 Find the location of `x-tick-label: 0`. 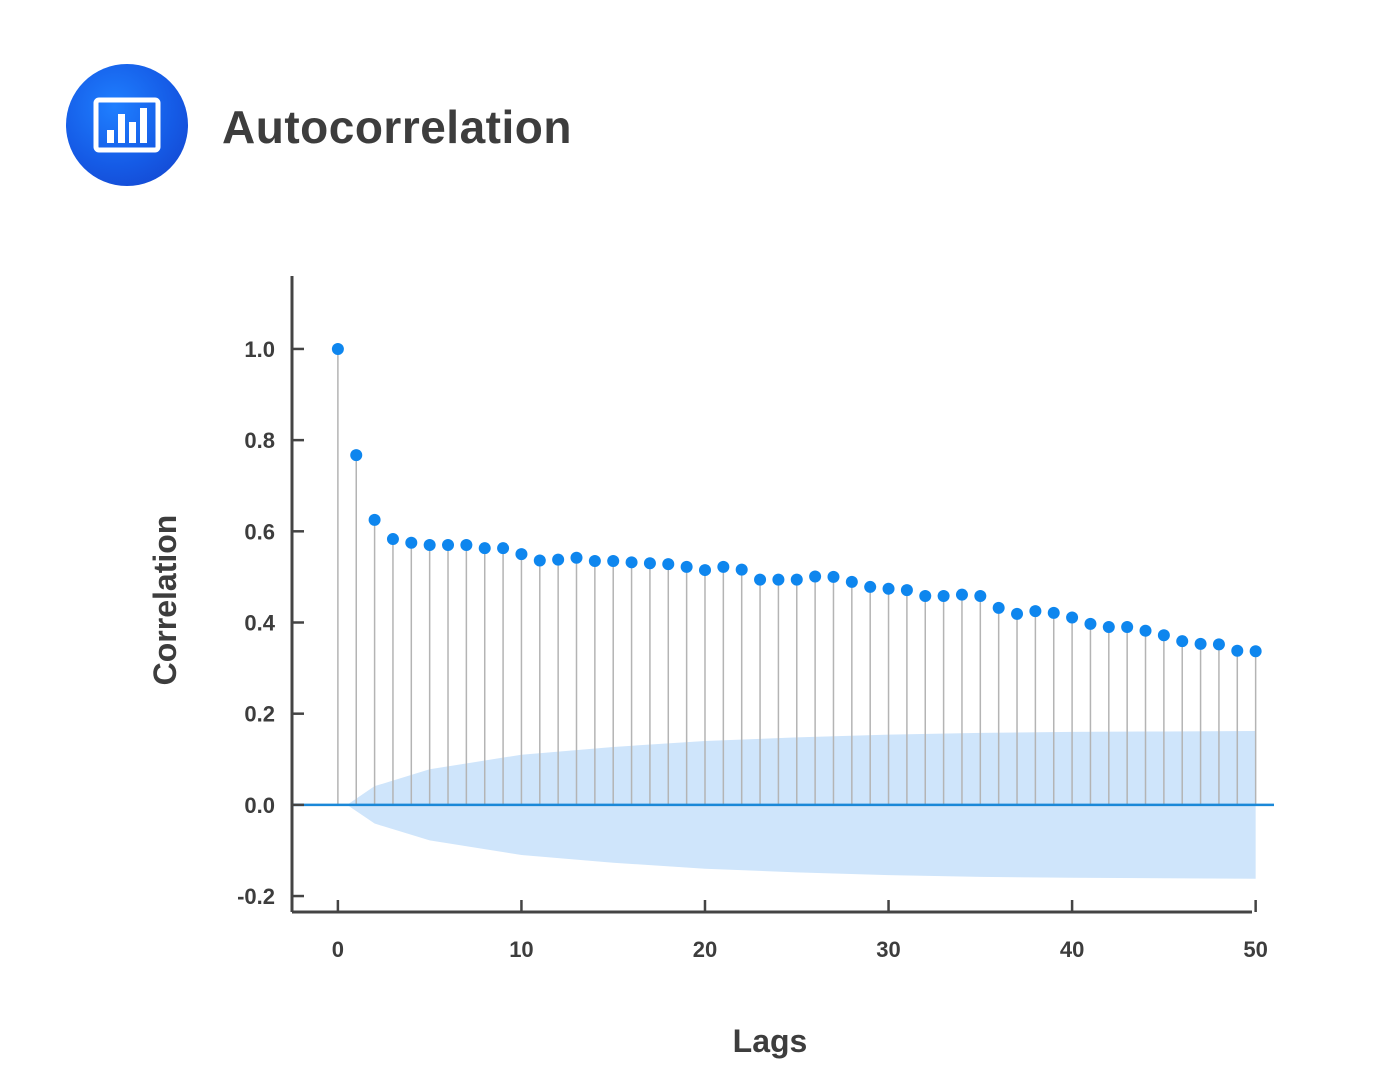

x-tick-label: 0 is located at coordinates (338, 949).